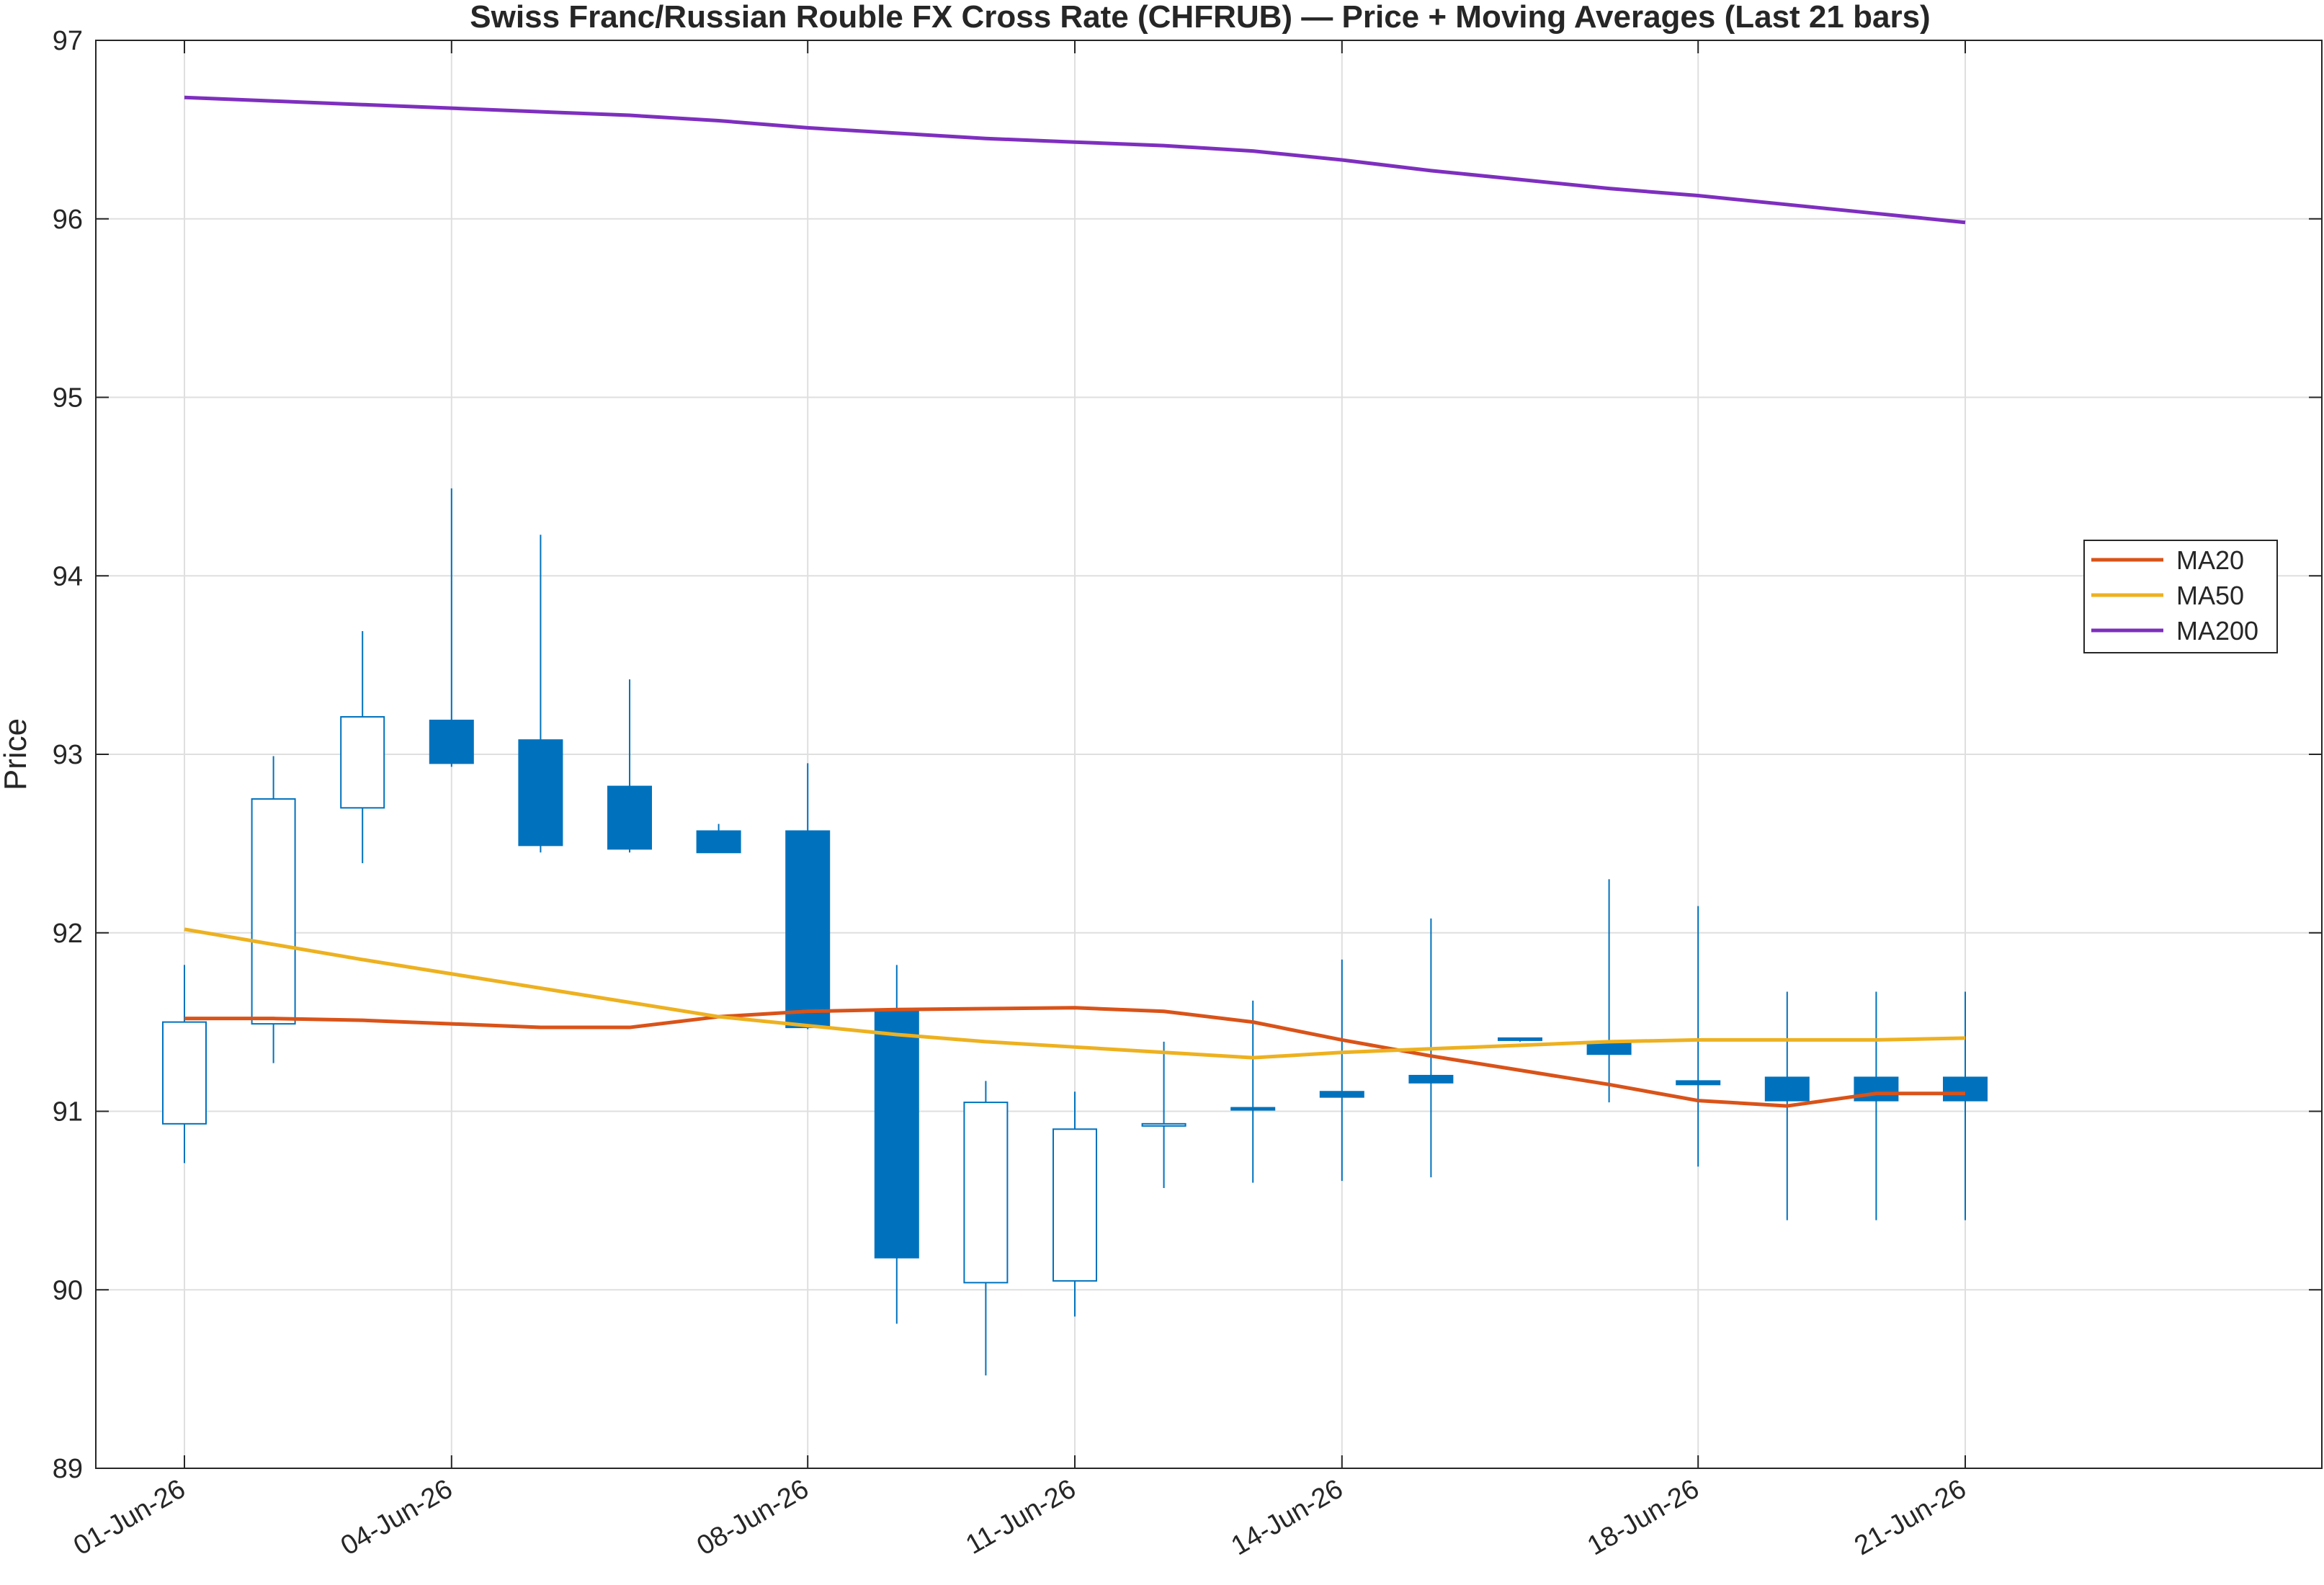  What do you see at coordinates (2210, 595) in the screenshot?
I see `legend-label: MA50` at bounding box center [2210, 595].